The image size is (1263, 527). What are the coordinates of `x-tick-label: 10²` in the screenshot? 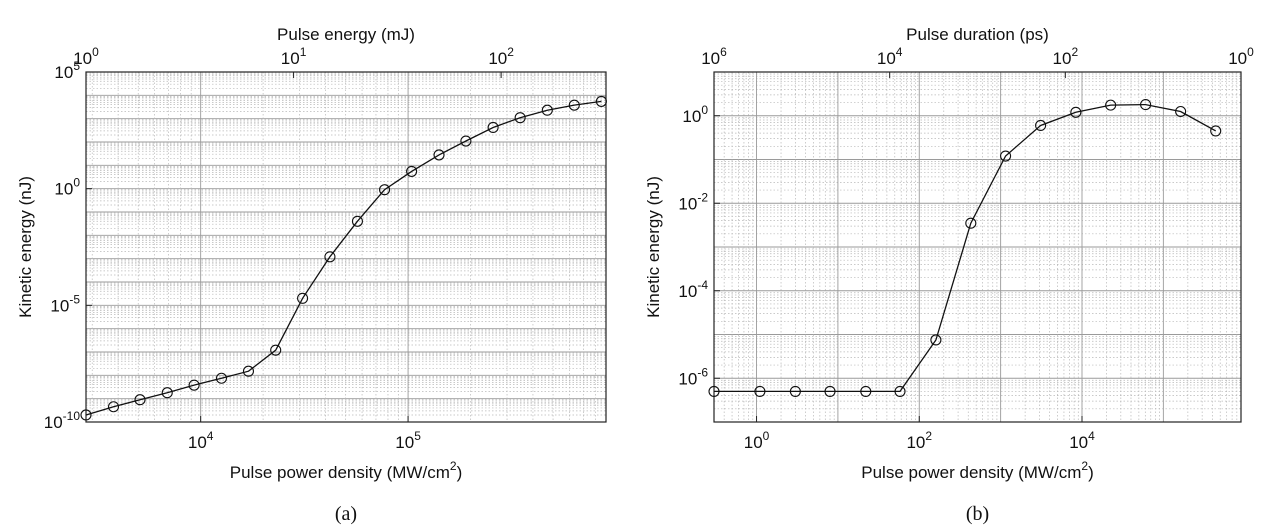 It's located at (919, 440).